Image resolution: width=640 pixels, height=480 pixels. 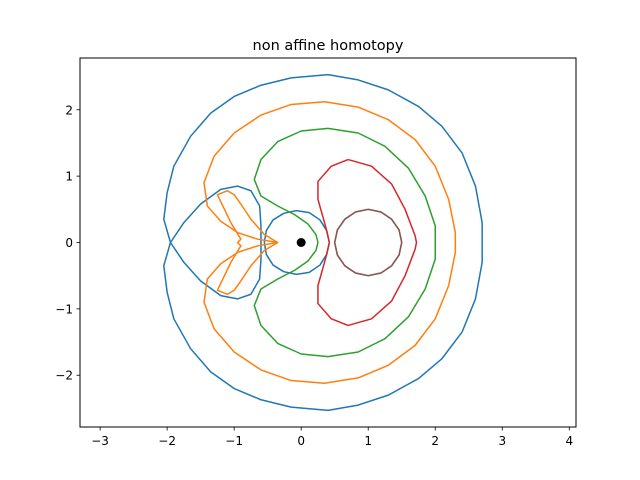 What do you see at coordinates (435, 441) in the screenshot?
I see `x-tick-label: 2` at bounding box center [435, 441].